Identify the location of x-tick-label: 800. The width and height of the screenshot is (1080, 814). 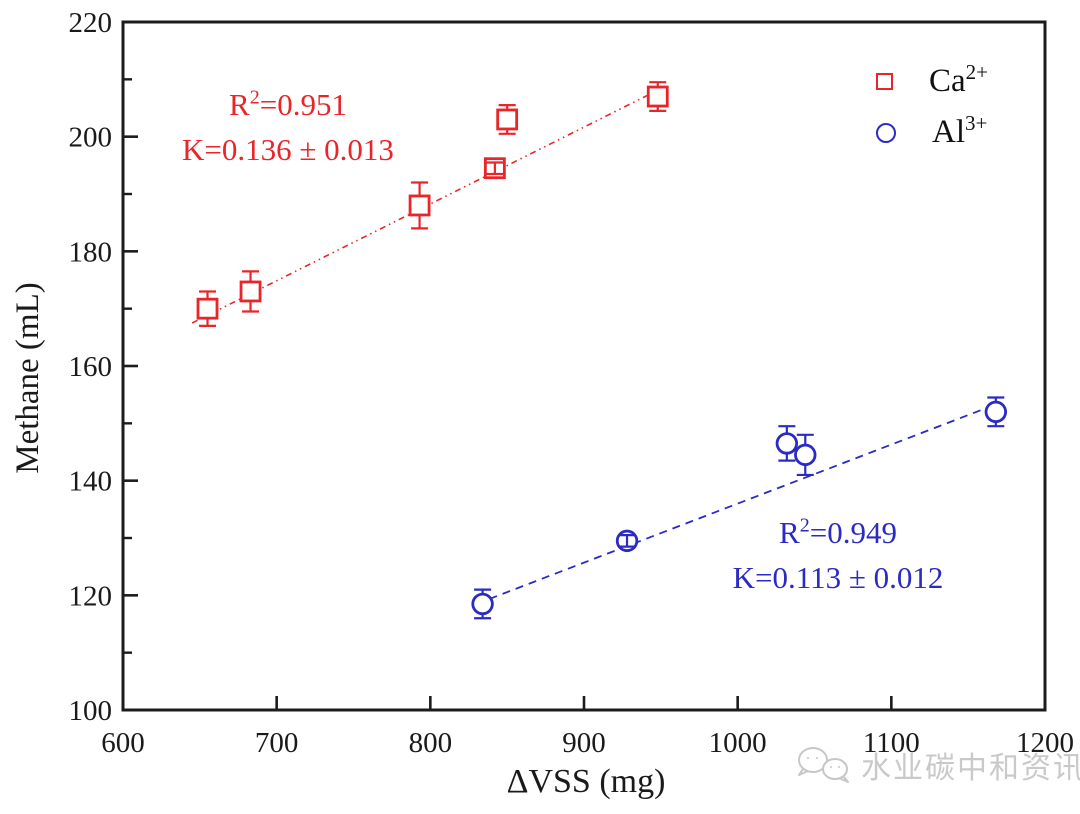
(431, 743).